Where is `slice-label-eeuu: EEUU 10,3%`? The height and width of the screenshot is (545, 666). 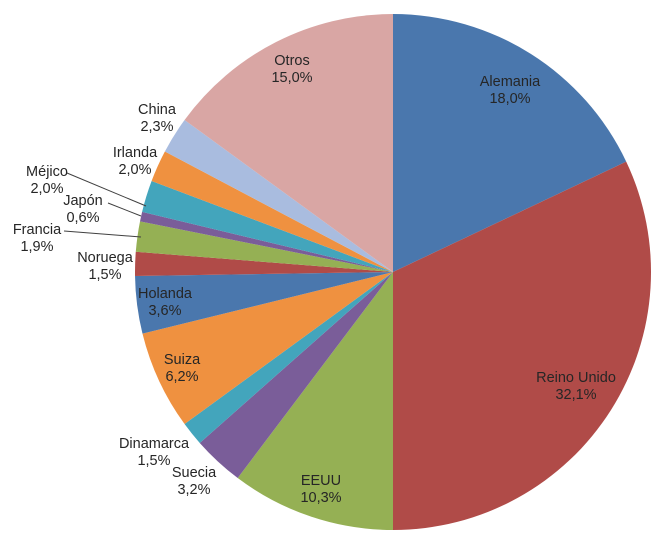
slice-label-eeuu: EEUU 10,3% is located at coordinates (320, 489).